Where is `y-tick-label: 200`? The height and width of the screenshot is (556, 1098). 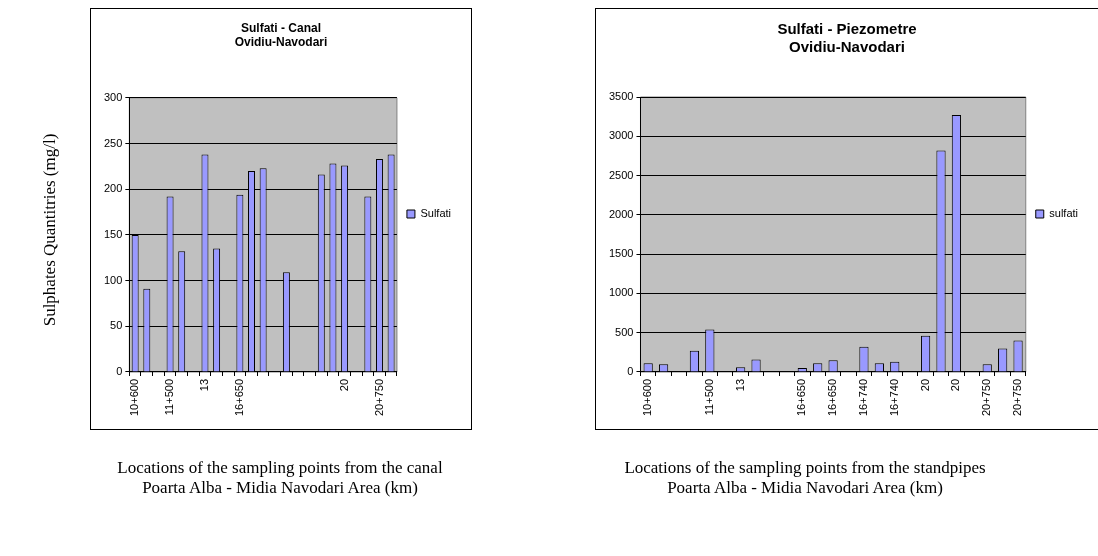 y-tick-label: 200 is located at coordinates (113, 188).